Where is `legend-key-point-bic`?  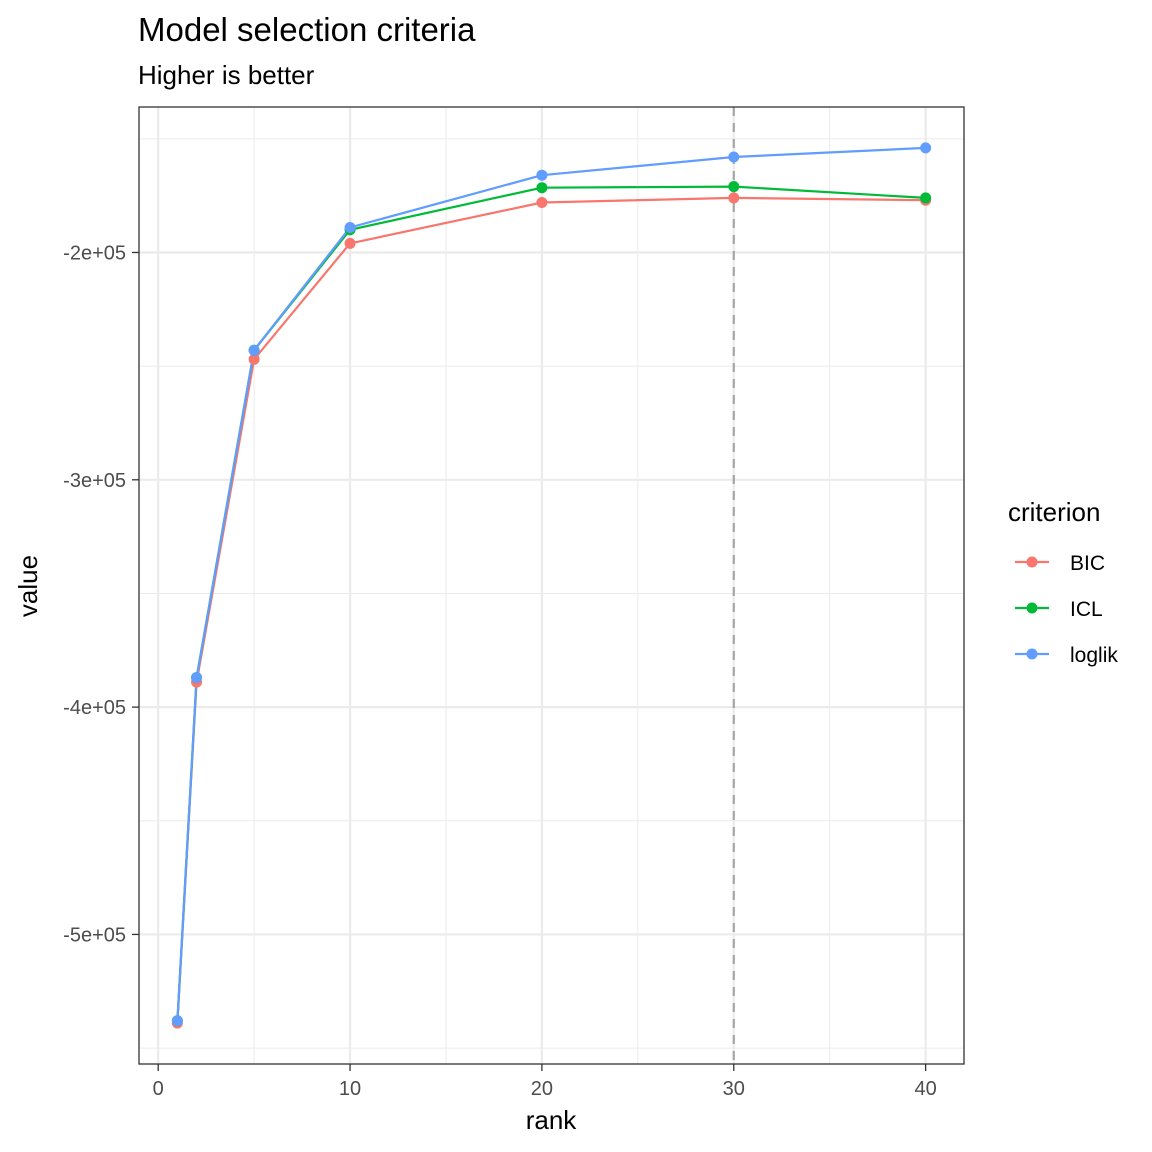 legend-key-point-bic is located at coordinates (1032, 562).